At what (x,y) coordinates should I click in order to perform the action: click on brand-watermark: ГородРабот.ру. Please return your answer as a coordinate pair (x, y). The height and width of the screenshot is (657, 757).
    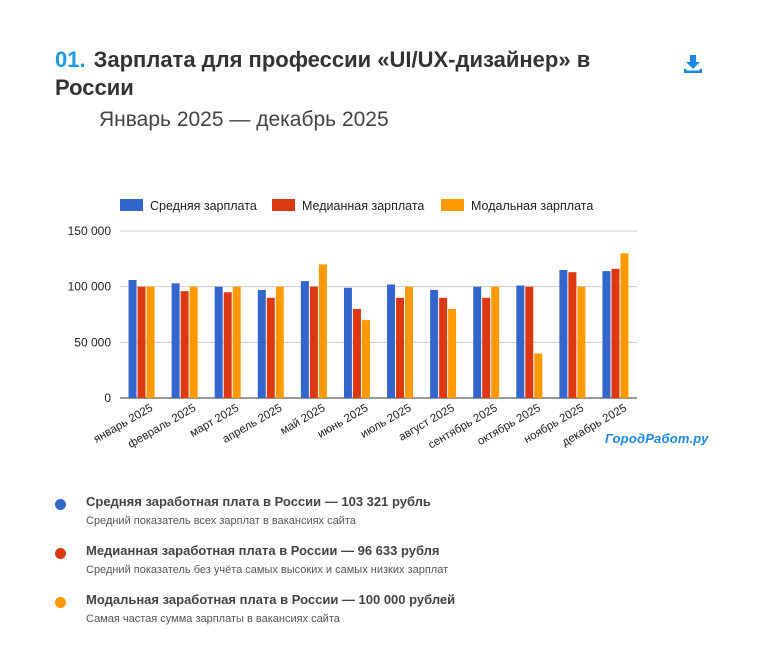
    Looking at the image, I should click on (657, 438).